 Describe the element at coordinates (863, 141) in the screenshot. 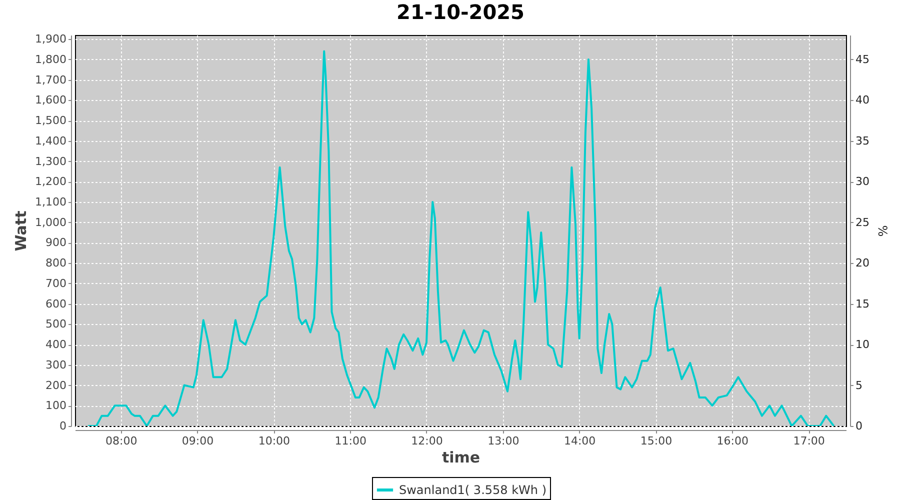

I see `y2-tick-label: 35` at that location.